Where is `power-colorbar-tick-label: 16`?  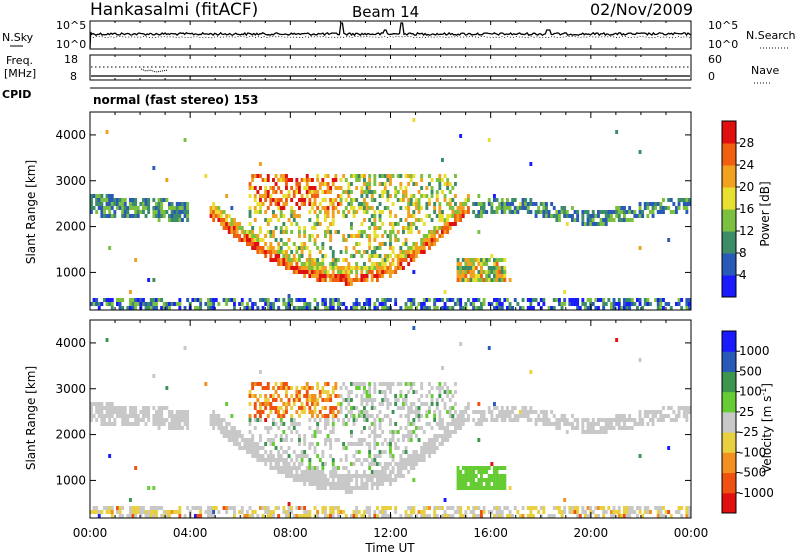
power-colorbar-tick-label: 16 is located at coordinates (746, 209).